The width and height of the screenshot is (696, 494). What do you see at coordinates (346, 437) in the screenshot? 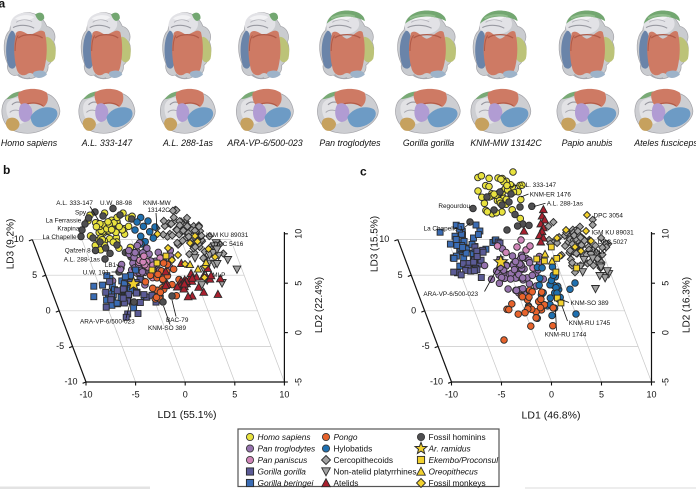
I see `svg-text: Pongo` at bounding box center [346, 437].